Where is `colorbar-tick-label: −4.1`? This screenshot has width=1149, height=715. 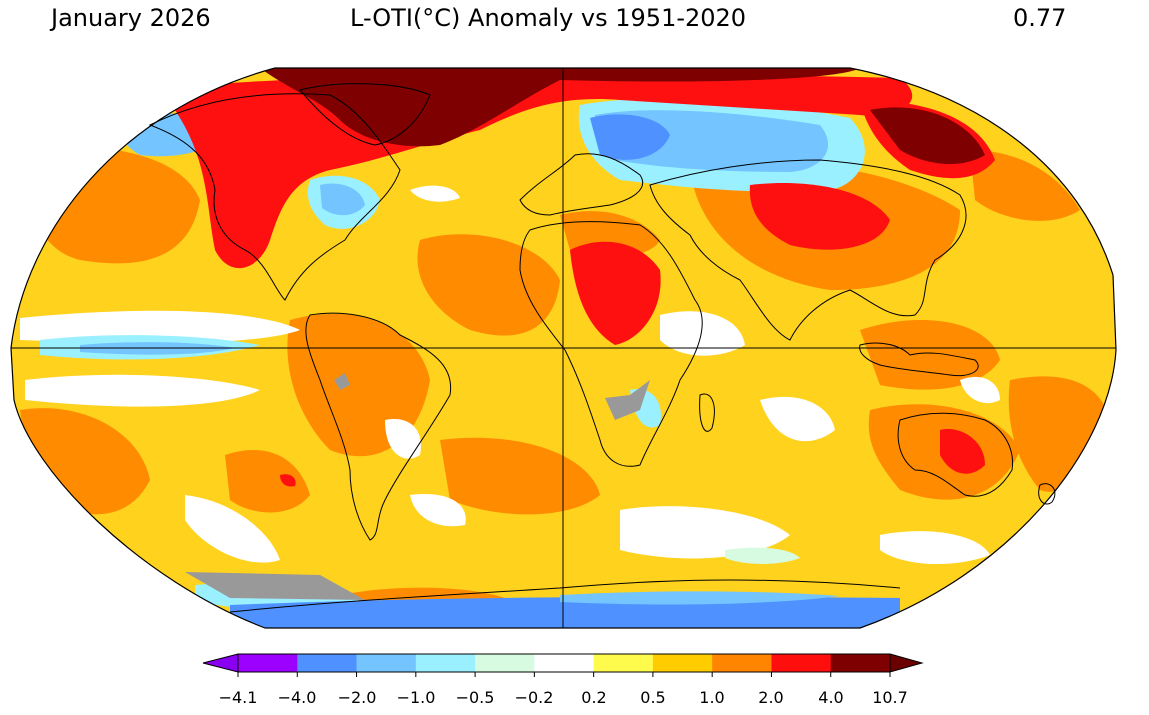 colorbar-tick-label: −4.1 is located at coordinates (238, 697).